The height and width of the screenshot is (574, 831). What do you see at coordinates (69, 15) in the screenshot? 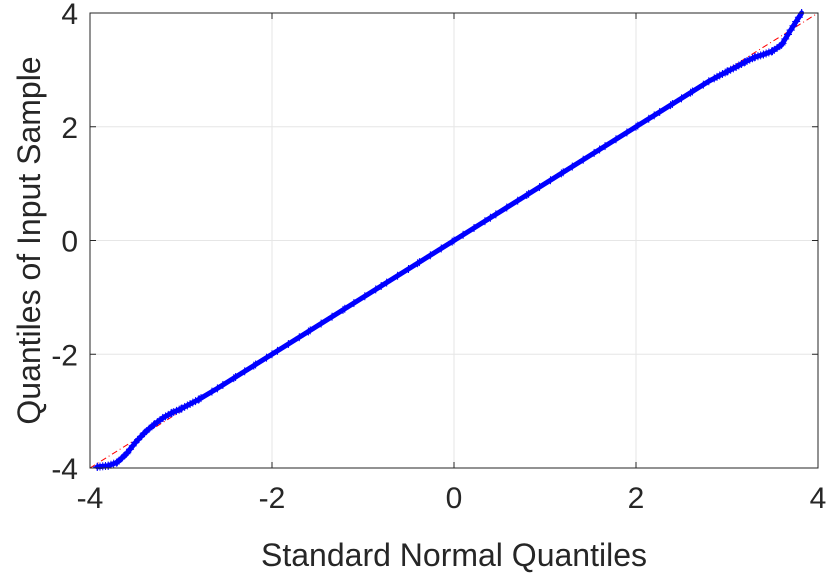
I see `y-tick-label: 4` at bounding box center [69, 15].